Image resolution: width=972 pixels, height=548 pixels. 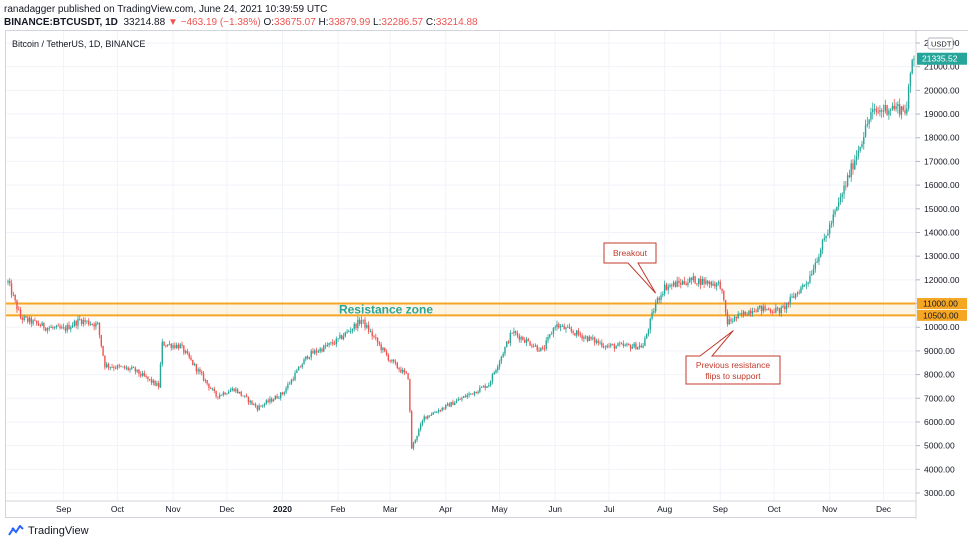 I want to click on time-tick-label: Oct, so click(x=774, y=509).